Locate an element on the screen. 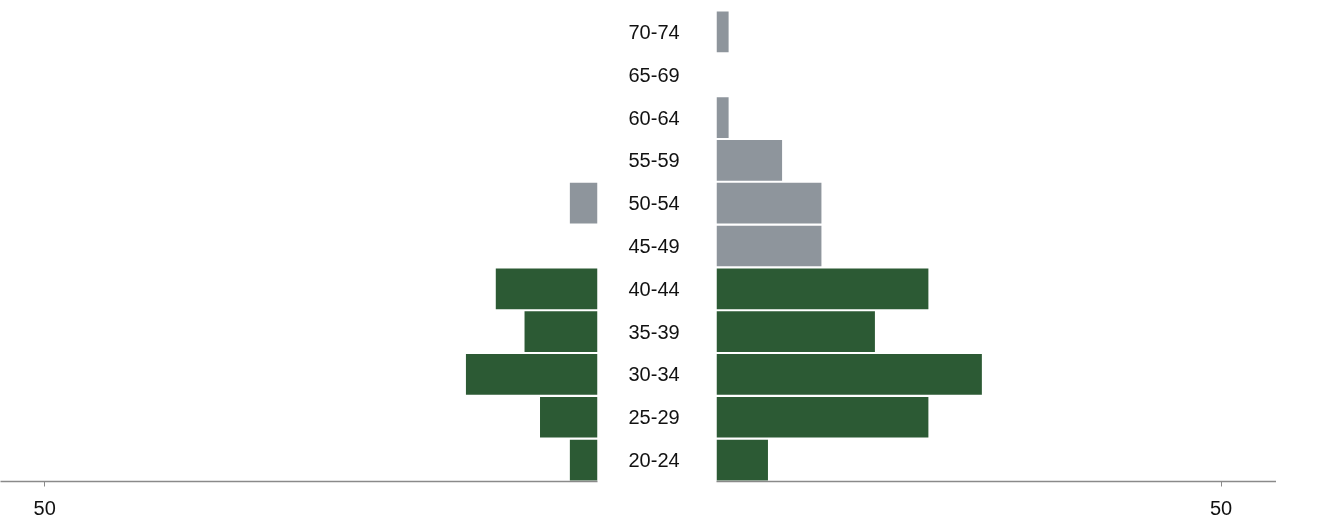  y-tick-label: 60-64 is located at coordinates (654, 117).